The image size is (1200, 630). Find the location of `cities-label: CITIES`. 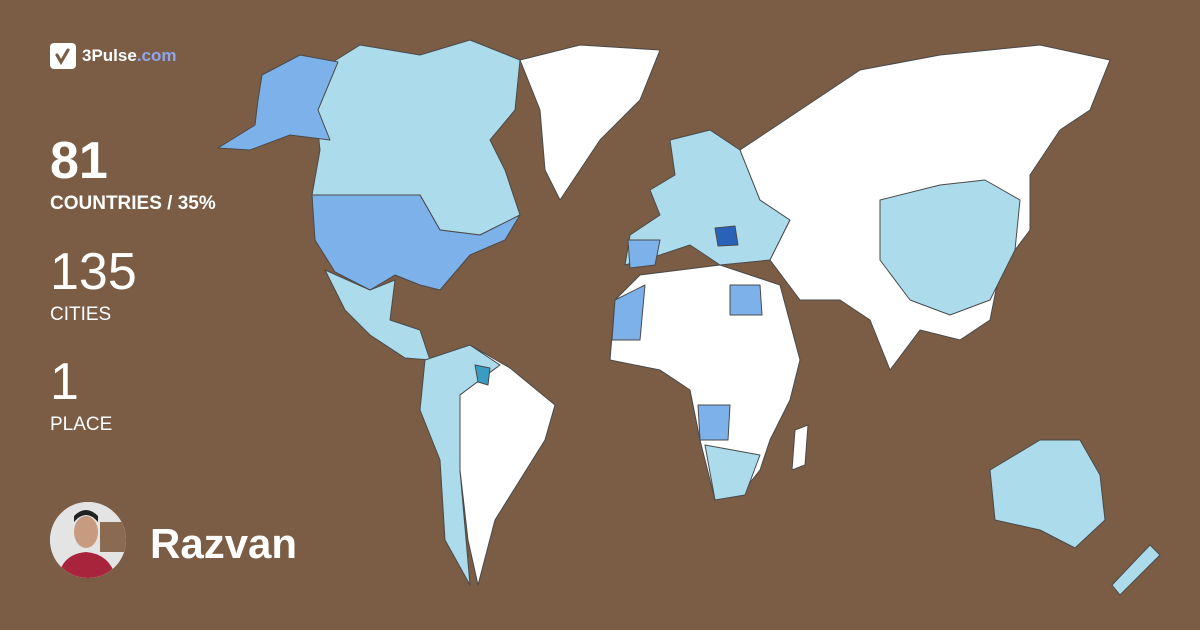

cities-label: CITIES is located at coordinates (81, 314).